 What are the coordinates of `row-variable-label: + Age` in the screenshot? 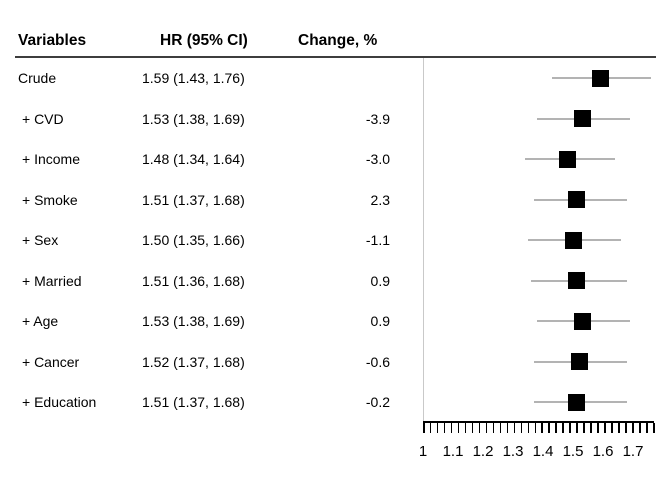 It's located at (40, 321).